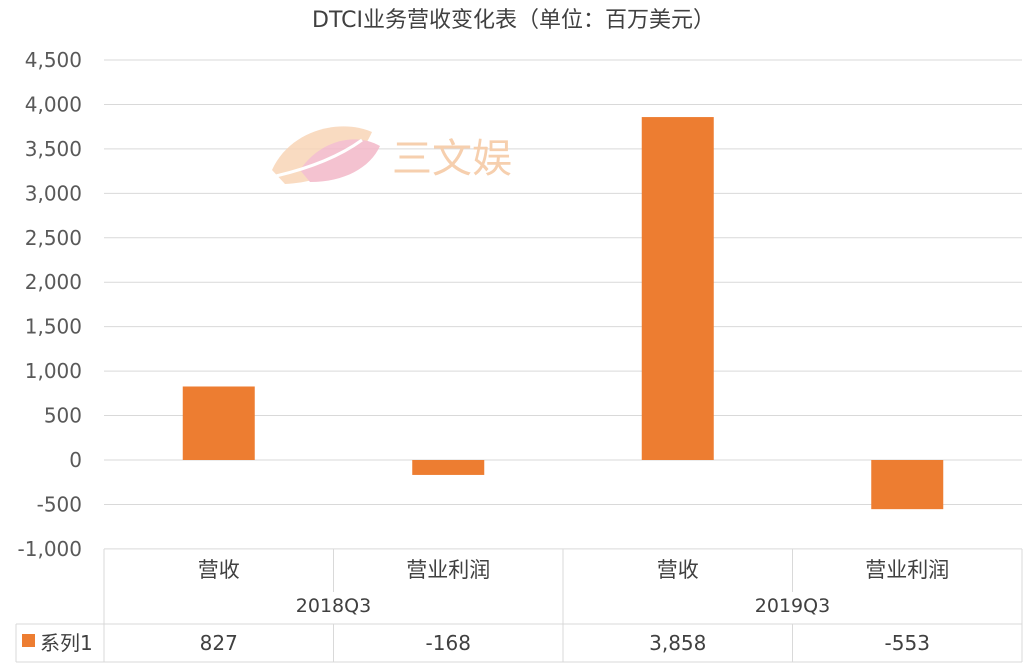 The image size is (1027, 666). I want to click on y-tick-label: 2,000, so click(53, 282).